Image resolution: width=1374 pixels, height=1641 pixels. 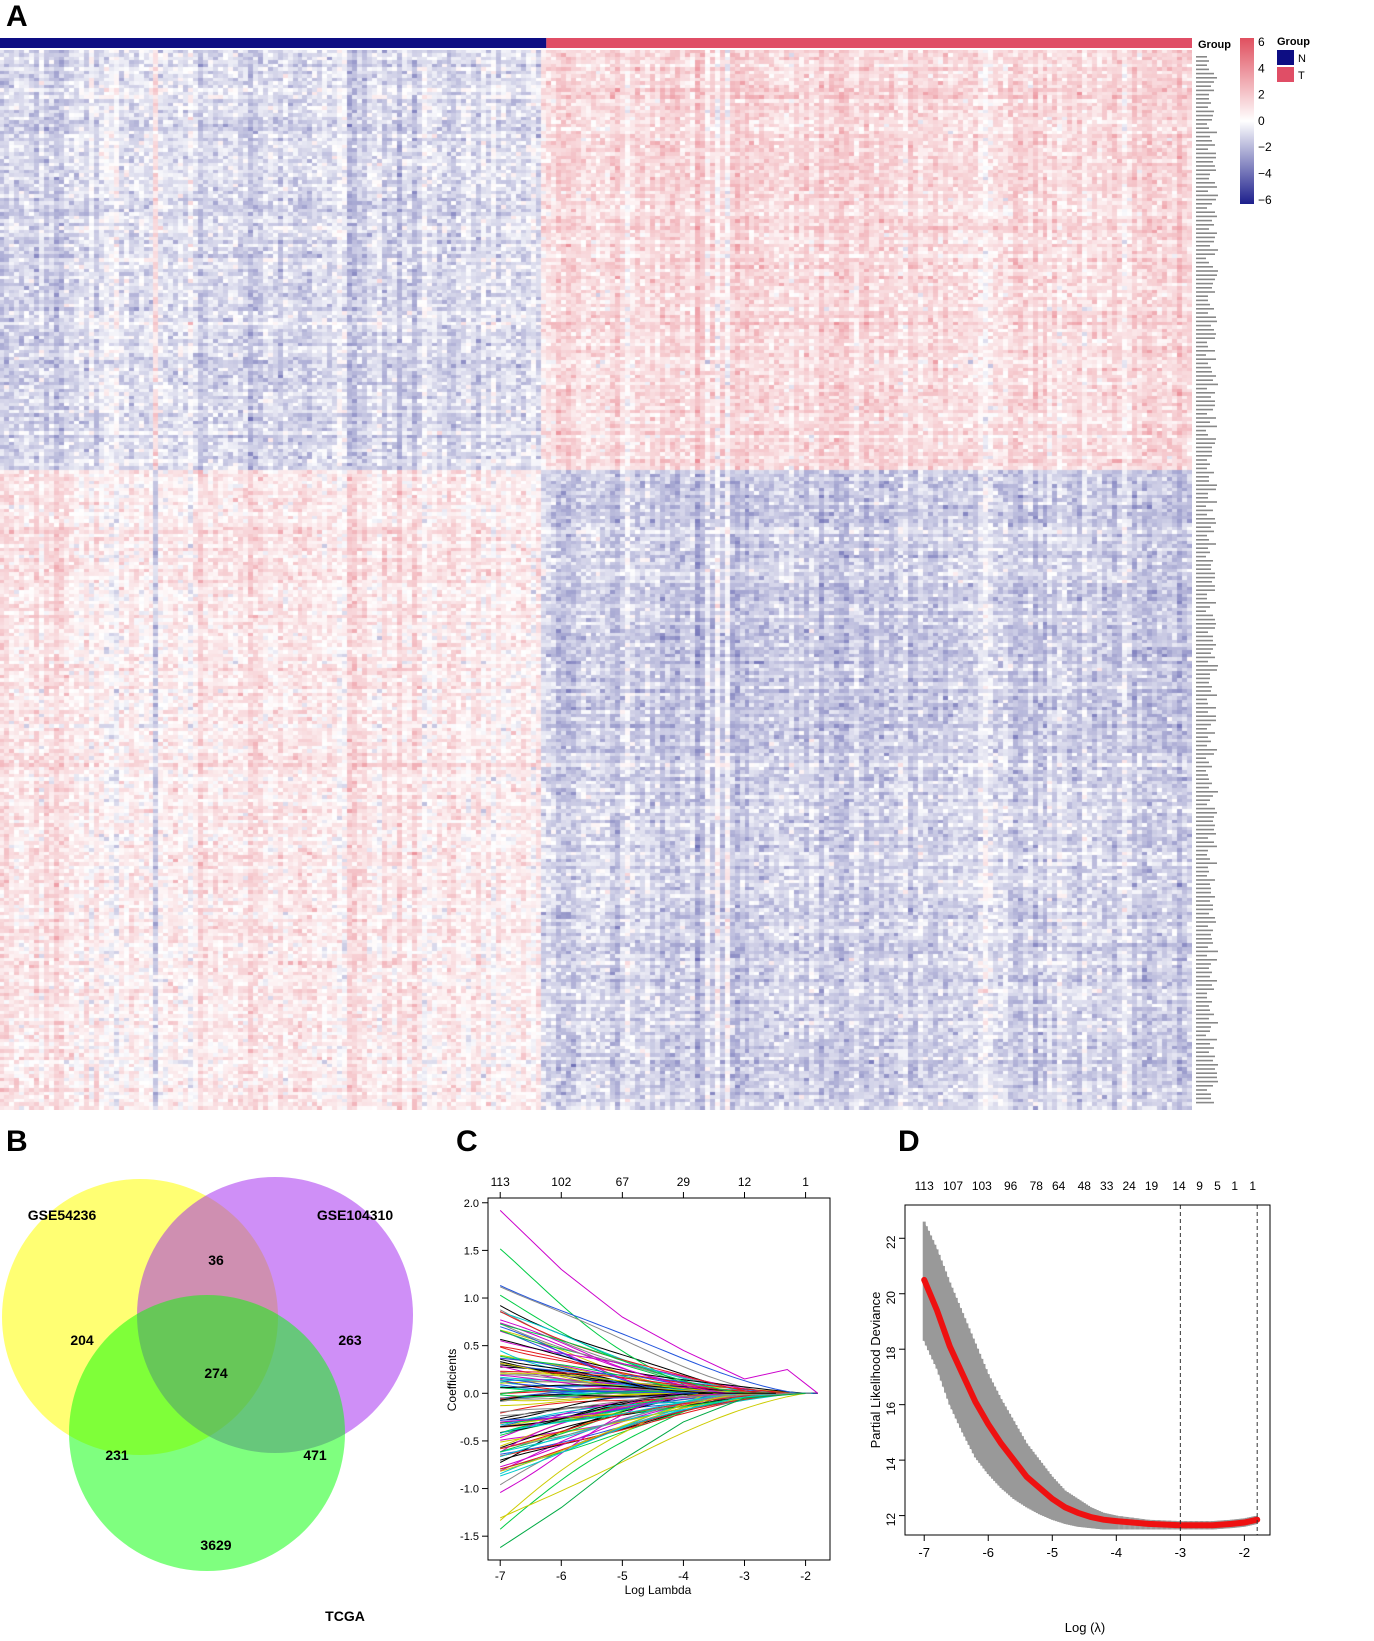 What do you see at coordinates (805, 1182) in the screenshot?
I see `top-tick-label-c: 1` at bounding box center [805, 1182].